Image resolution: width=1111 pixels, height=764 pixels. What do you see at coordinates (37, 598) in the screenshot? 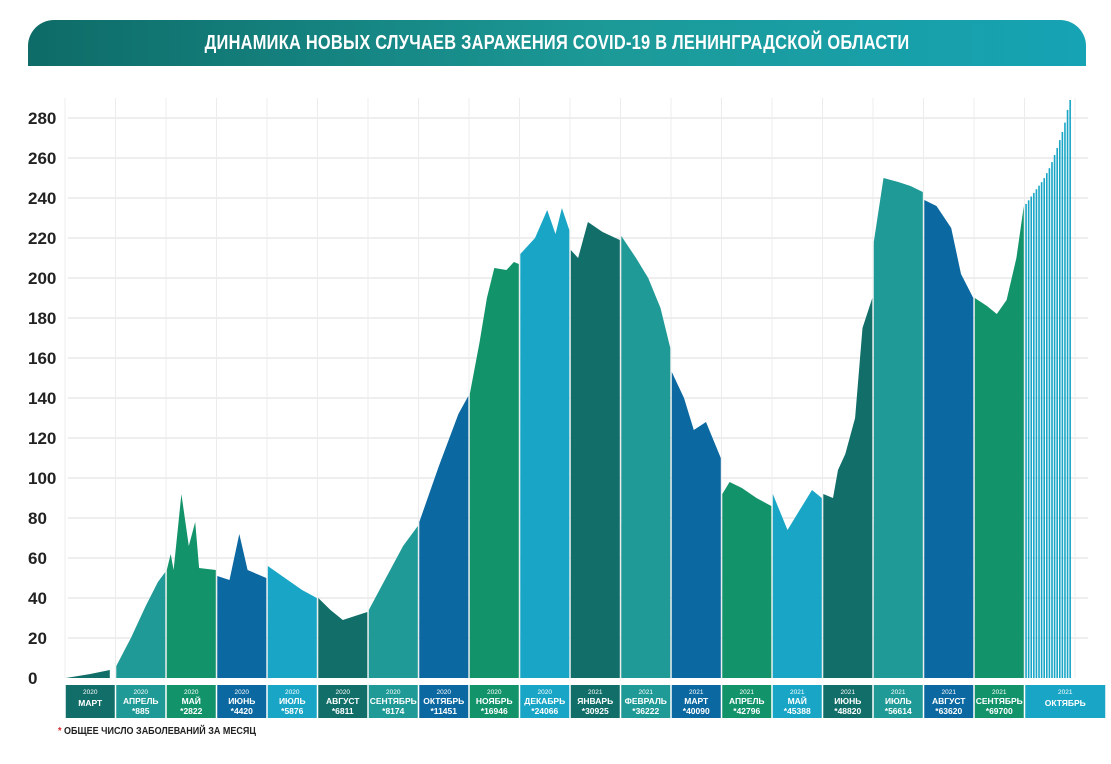
I see `y-tick-label: 40` at bounding box center [37, 598].